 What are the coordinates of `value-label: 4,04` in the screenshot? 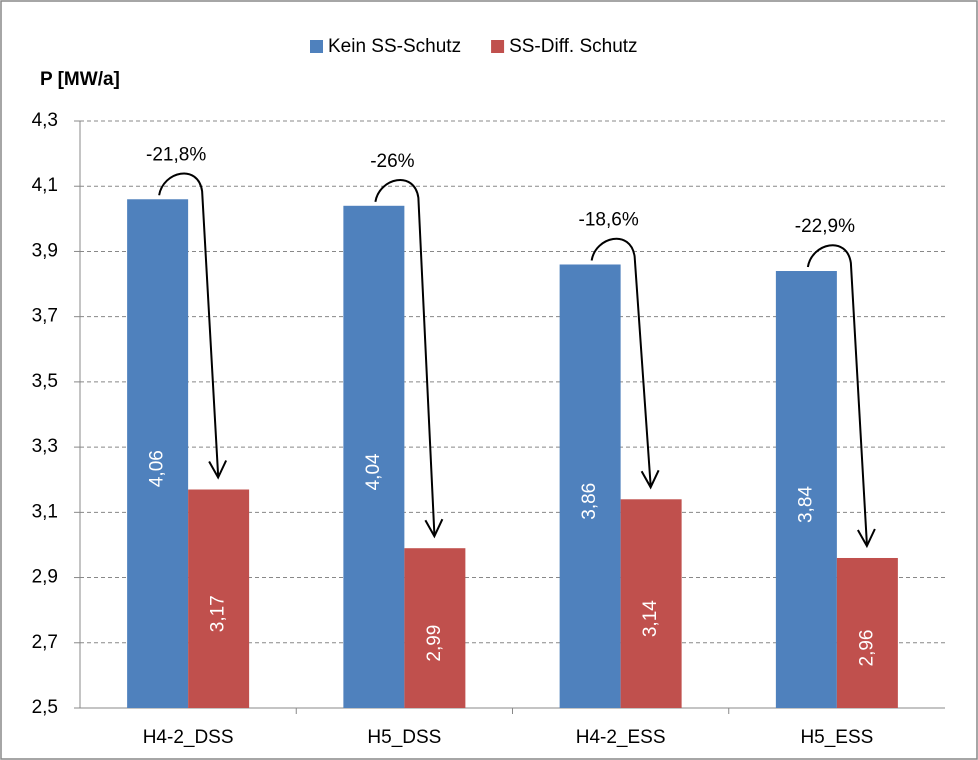 It's located at (373, 471).